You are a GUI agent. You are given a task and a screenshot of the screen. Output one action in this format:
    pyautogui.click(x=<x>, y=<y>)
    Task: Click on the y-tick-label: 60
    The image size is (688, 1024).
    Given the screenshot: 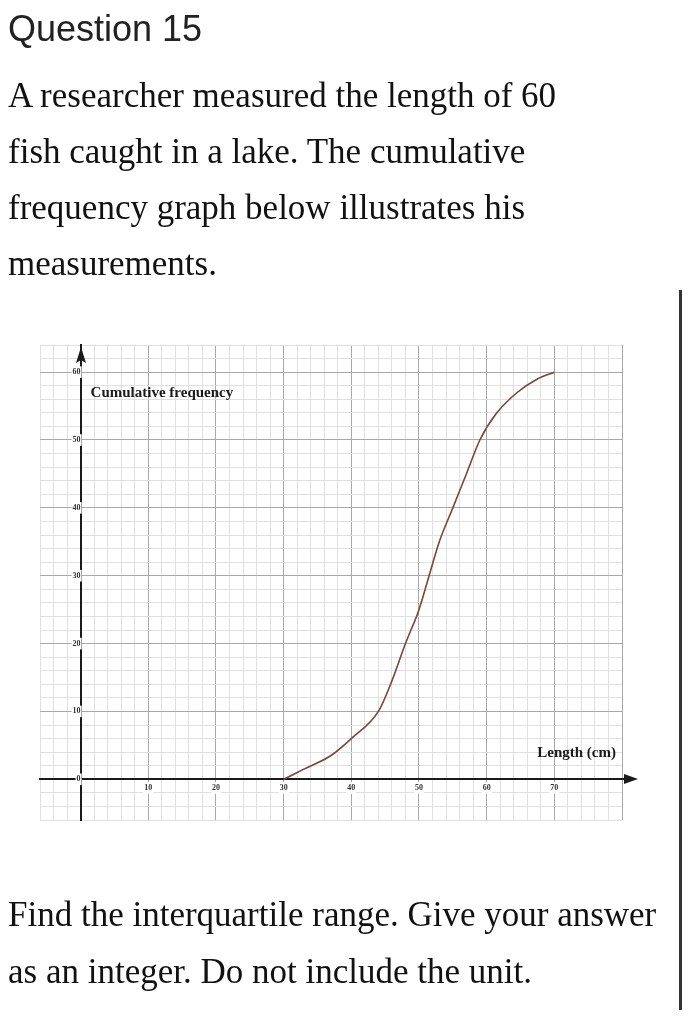 What is the action you would take?
    pyautogui.click(x=76, y=372)
    